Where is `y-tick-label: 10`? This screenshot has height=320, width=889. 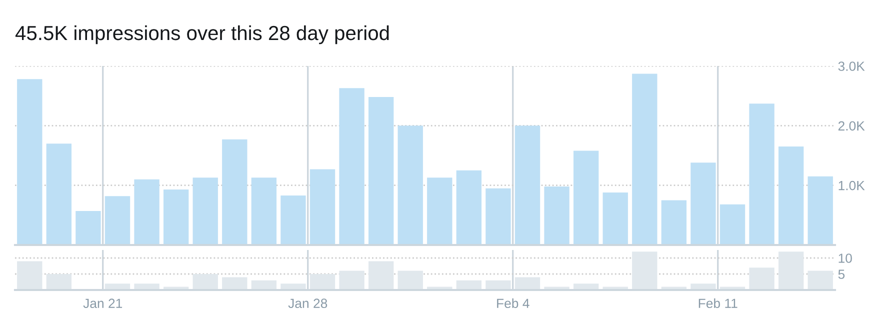
y-tick-label: 10 is located at coordinates (845, 258).